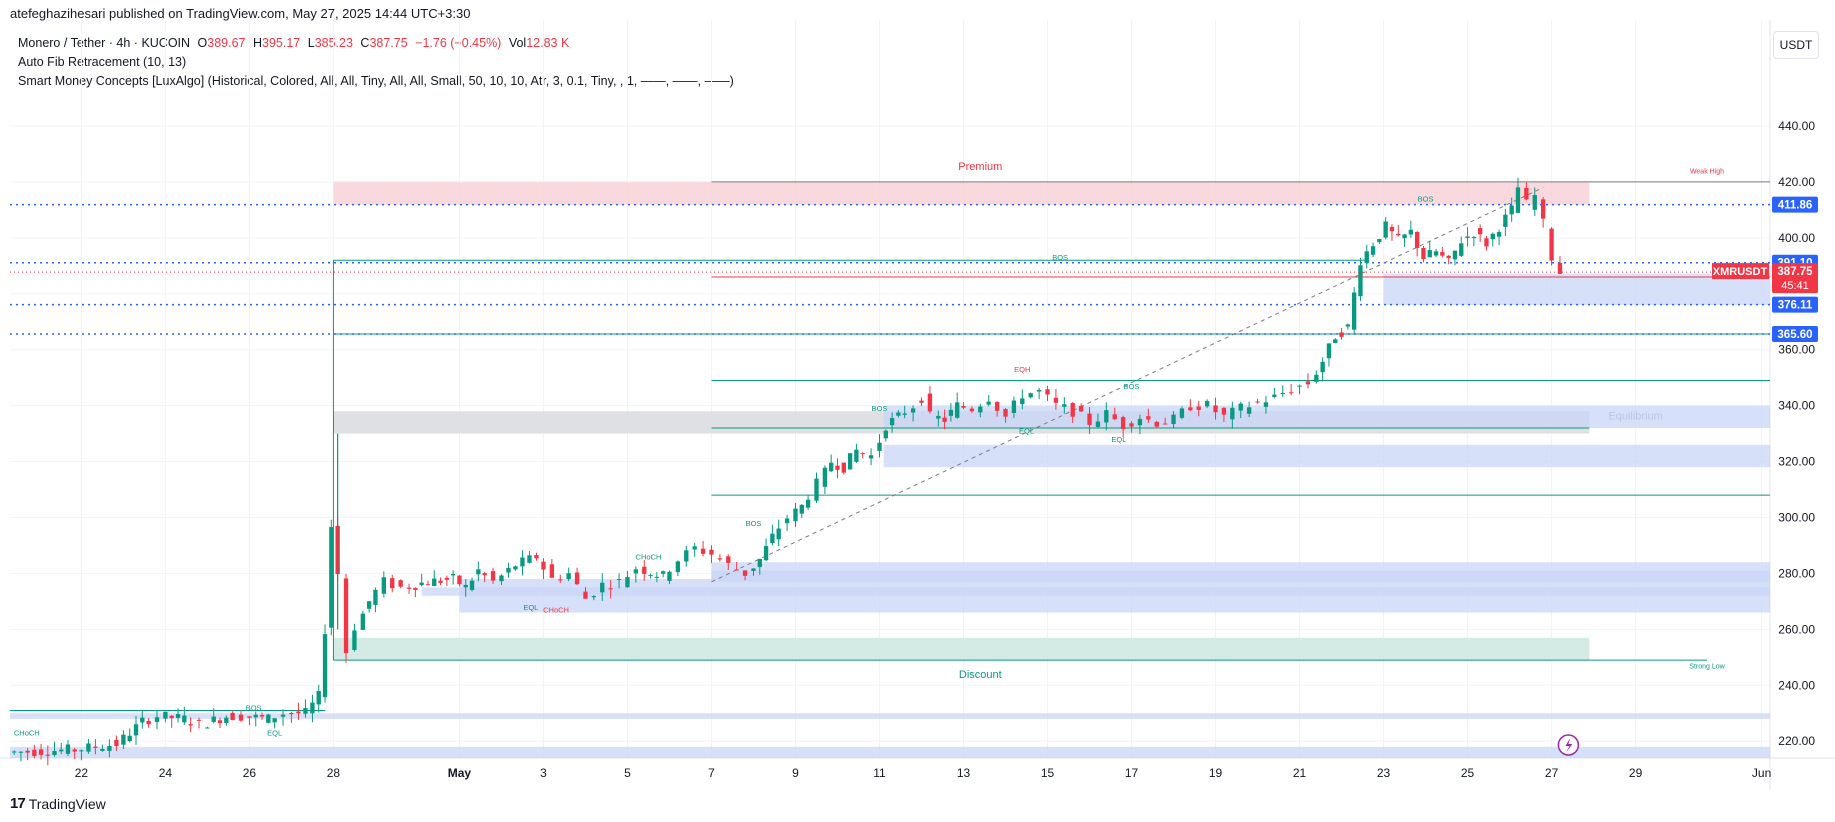 The height and width of the screenshot is (822, 1835). Describe the element at coordinates (548, 43) in the screenshot. I see `volume-value: 12.83 K` at that location.